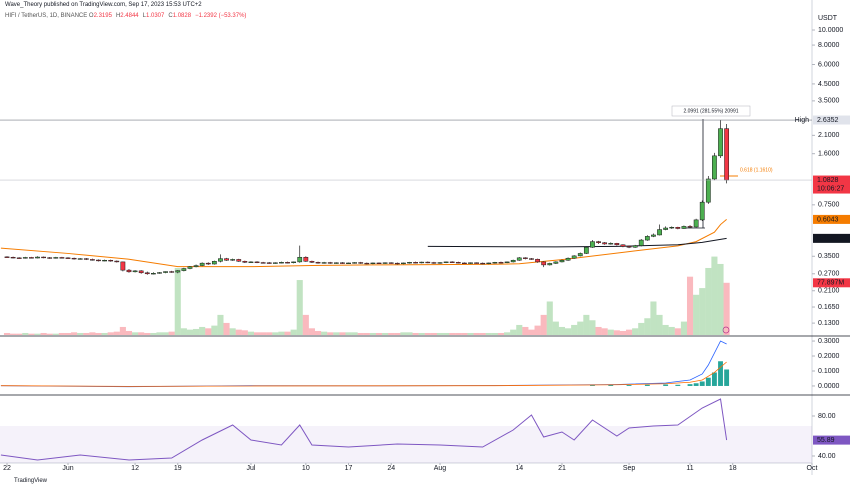 The height and width of the screenshot is (489, 850). Describe the element at coordinates (828, 18) in the screenshot. I see `currency: USDT` at that location.